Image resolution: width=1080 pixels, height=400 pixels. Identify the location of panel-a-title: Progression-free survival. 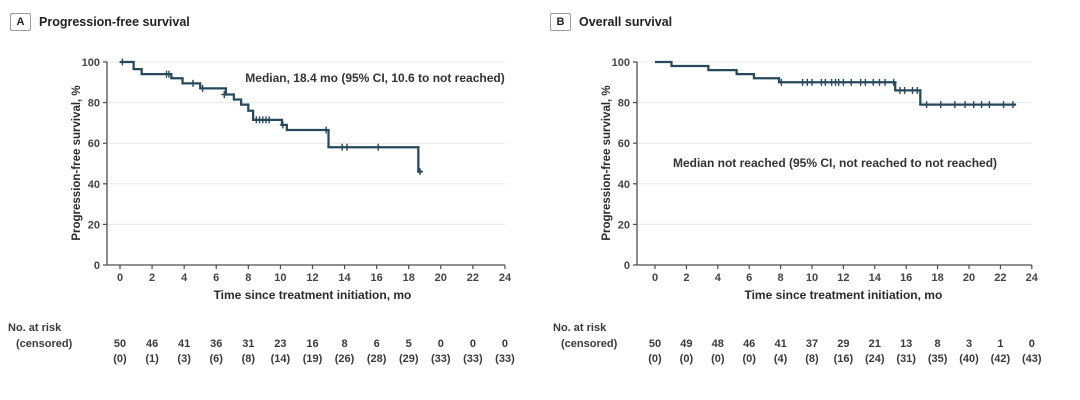
(114, 22).